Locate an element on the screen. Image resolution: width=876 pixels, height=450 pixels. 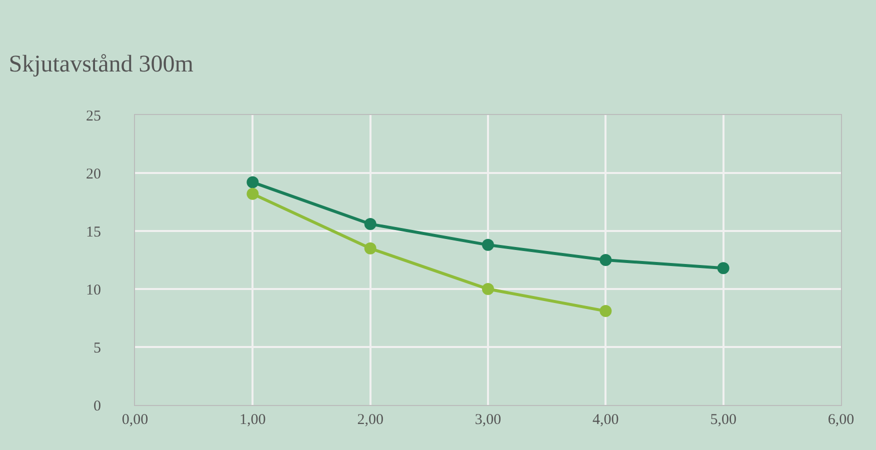
x-tick-label: 3,00 is located at coordinates (488, 420).